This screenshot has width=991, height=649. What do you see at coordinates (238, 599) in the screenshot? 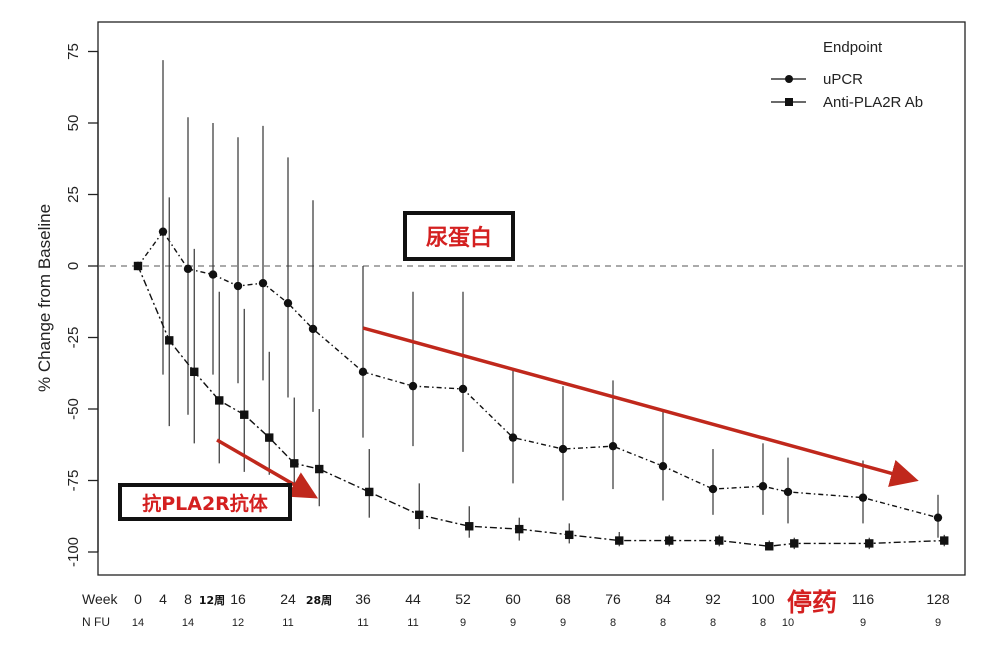
I see `week-tick-label: 16` at bounding box center [238, 599].